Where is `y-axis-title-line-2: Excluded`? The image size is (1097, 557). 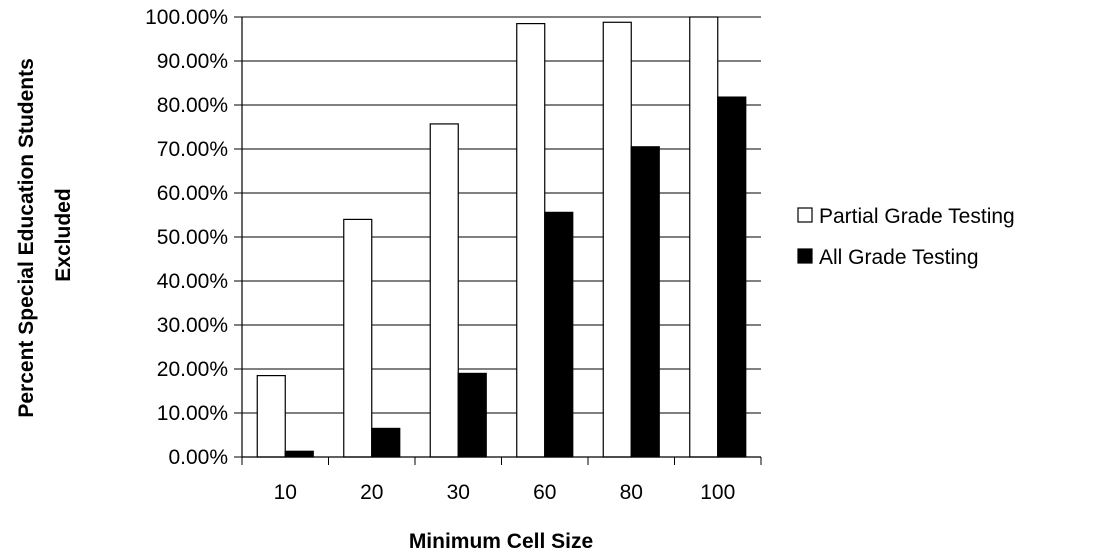
y-axis-title-line-2: Excluded is located at coordinates (63, 234).